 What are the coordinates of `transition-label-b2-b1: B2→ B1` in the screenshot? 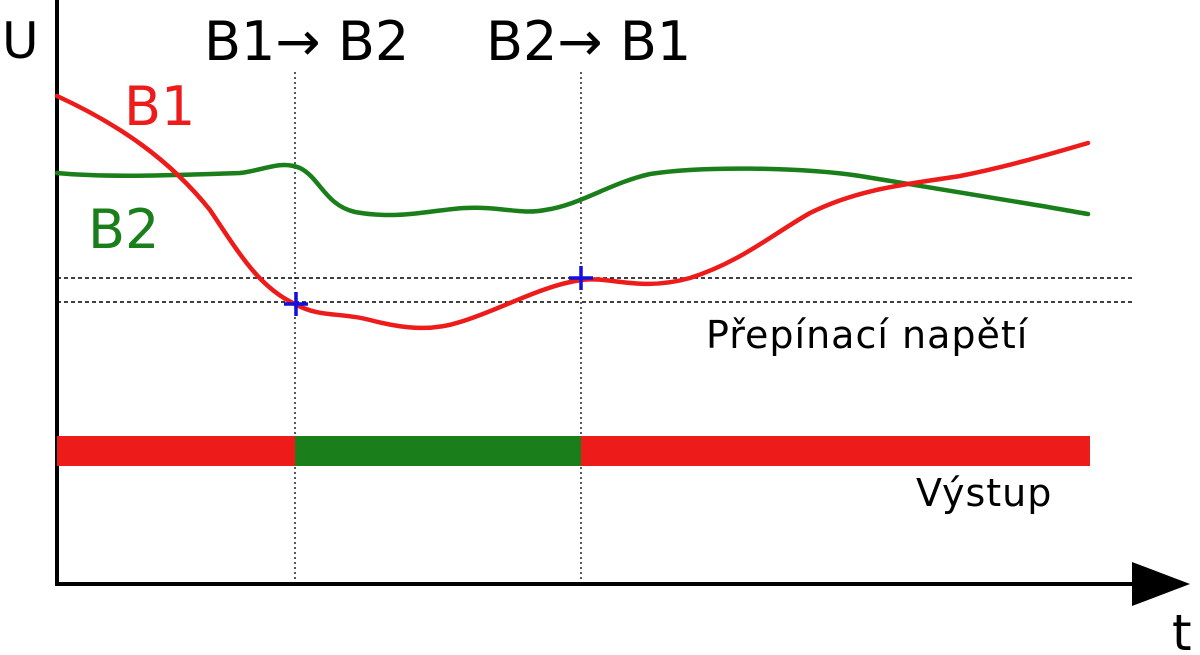 It's located at (588, 41).